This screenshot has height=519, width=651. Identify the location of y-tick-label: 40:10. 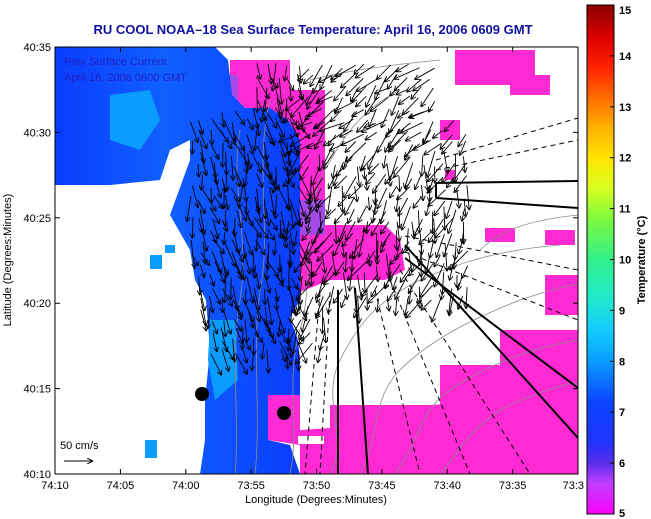
(37, 475).